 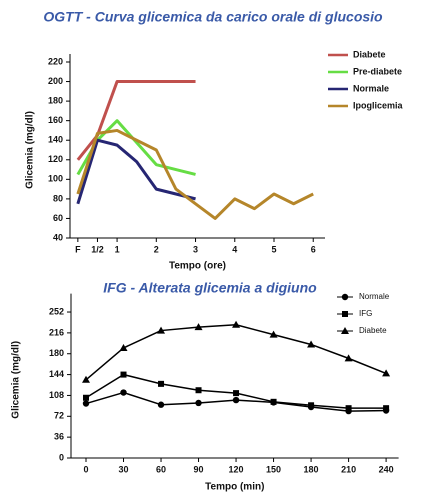 What do you see at coordinates (58, 237) in the screenshot?
I see `y-tick-label: 40` at bounding box center [58, 237].